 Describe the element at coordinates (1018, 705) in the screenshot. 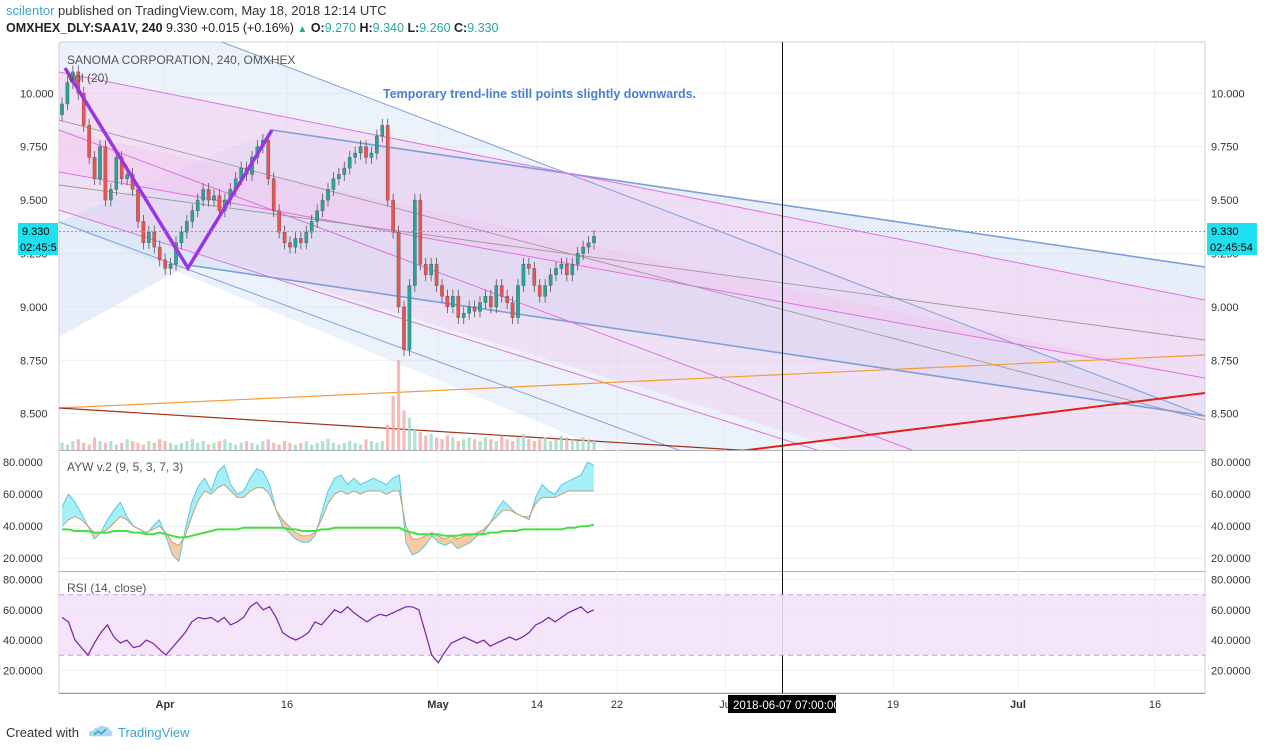

I see `x-tick-label: Jul` at that location.